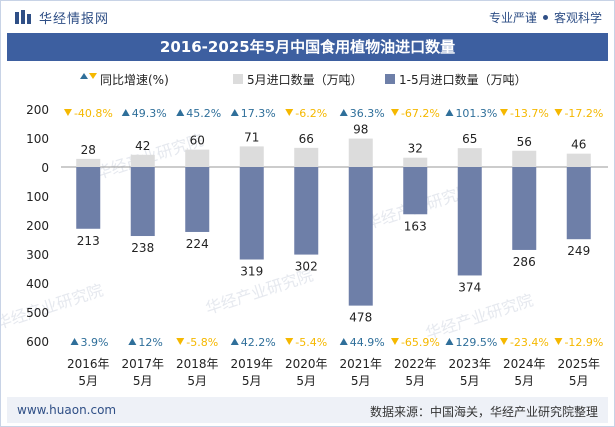 The width and height of the screenshot is (615, 427). What do you see at coordinates (367, 113) in the screenshot?
I see `monthly-growth-label: 36.3%` at bounding box center [367, 113].